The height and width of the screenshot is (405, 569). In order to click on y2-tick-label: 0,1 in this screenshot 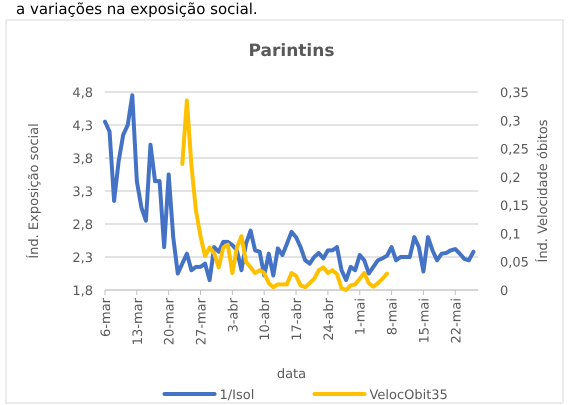, I will do `click(510, 234)`.